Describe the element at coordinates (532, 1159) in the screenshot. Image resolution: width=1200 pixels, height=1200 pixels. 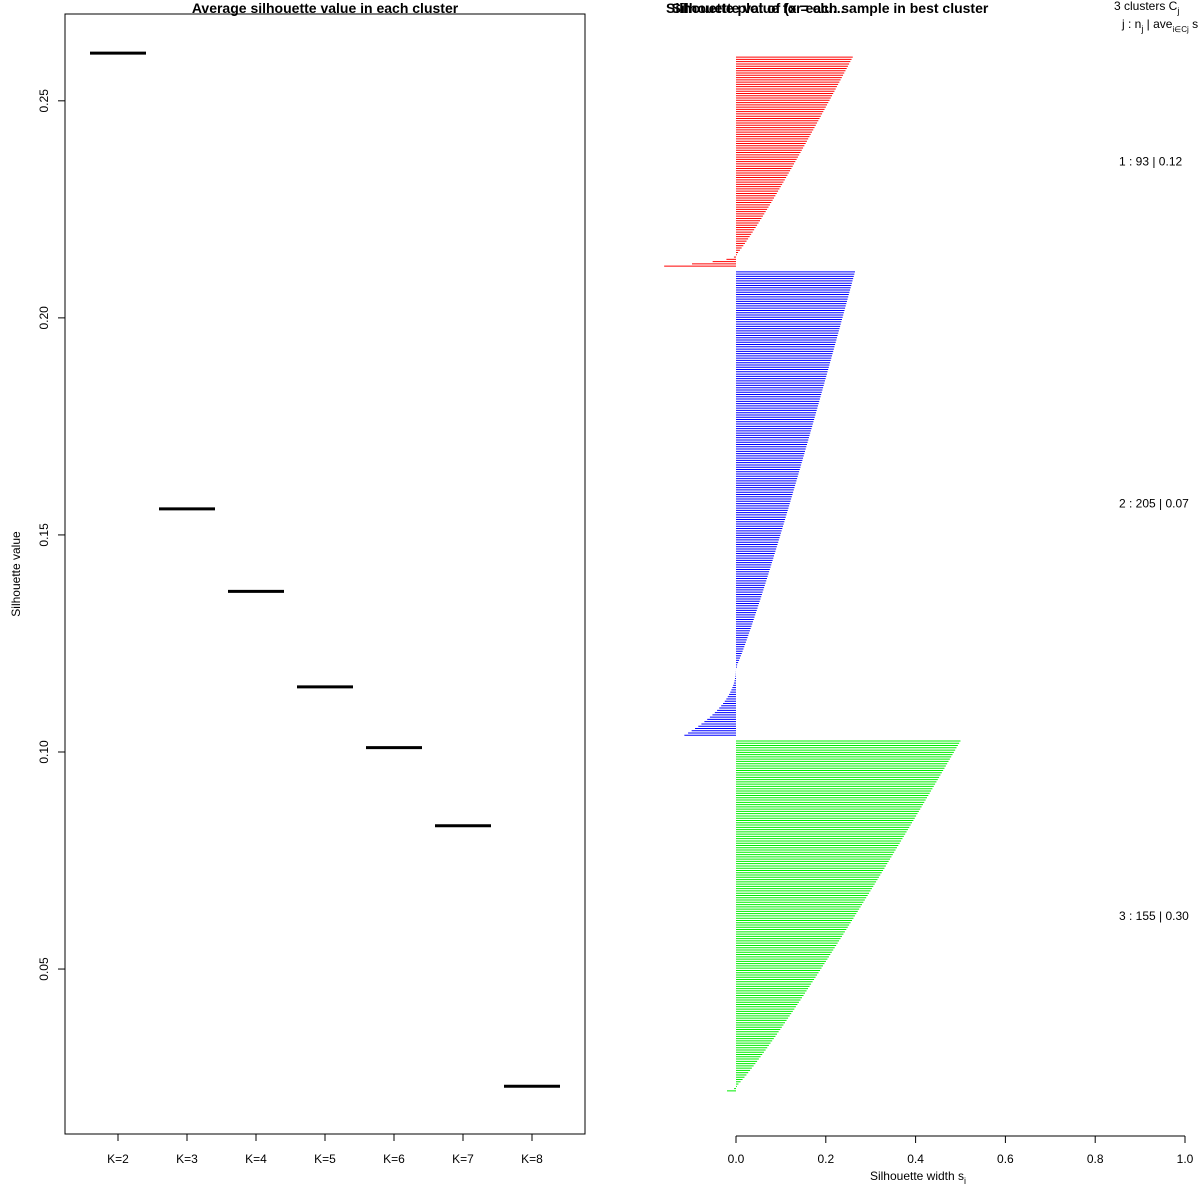
I see `left-x-tick-label: K=8` at that location.